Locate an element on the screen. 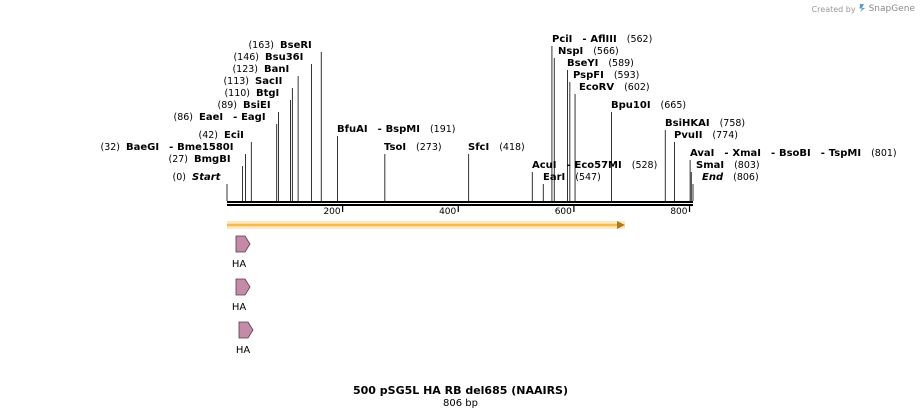 The height and width of the screenshot is (419, 921). site-position: (32) is located at coordinates (110, 147).